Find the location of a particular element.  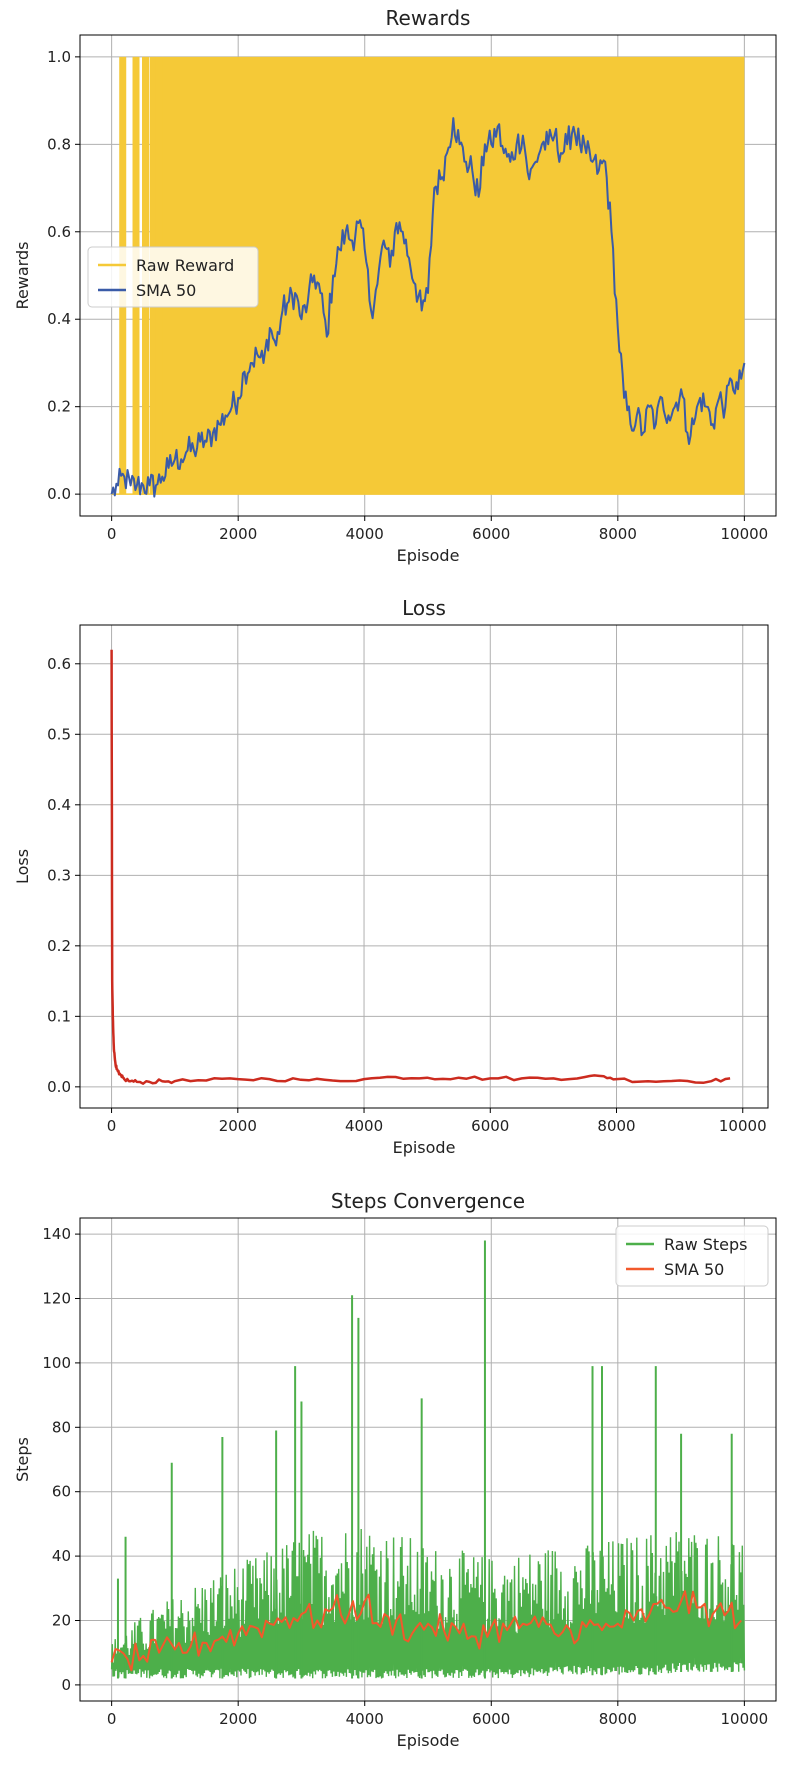

y-tick-label: 0.3 is located at coordinates (59, 875).